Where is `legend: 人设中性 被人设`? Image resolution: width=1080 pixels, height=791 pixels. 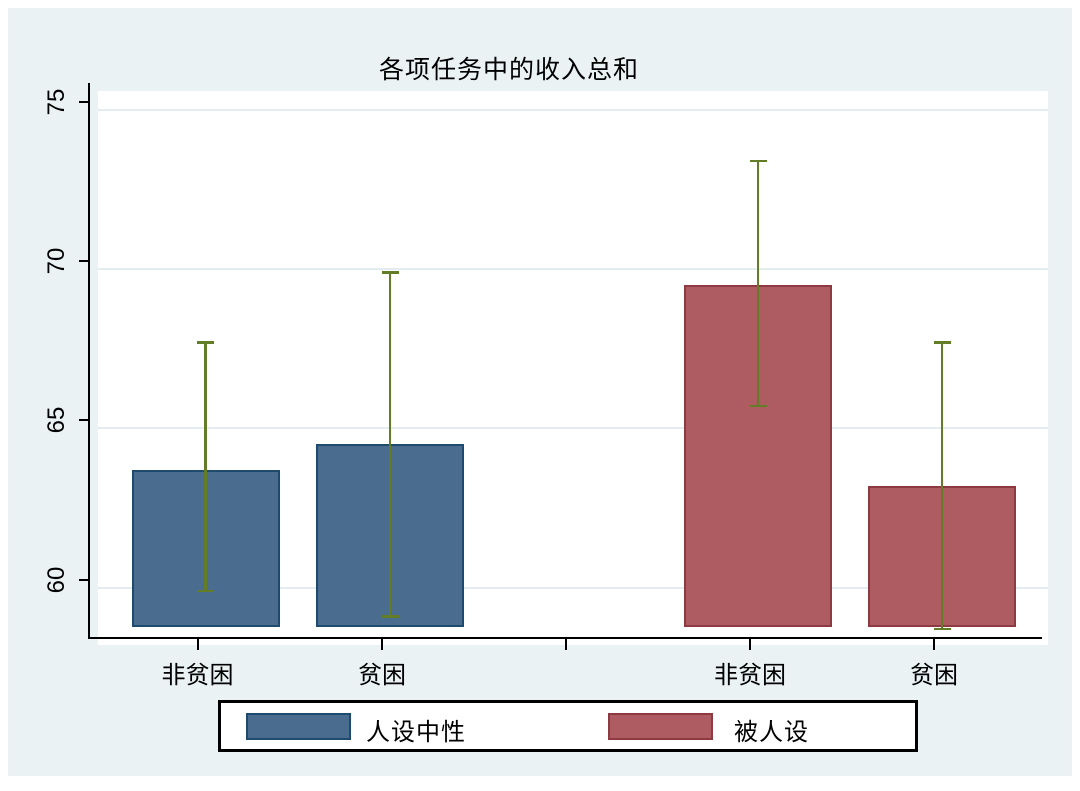
legend: 人设中性 被人设 is located at coordinates (568, 726).